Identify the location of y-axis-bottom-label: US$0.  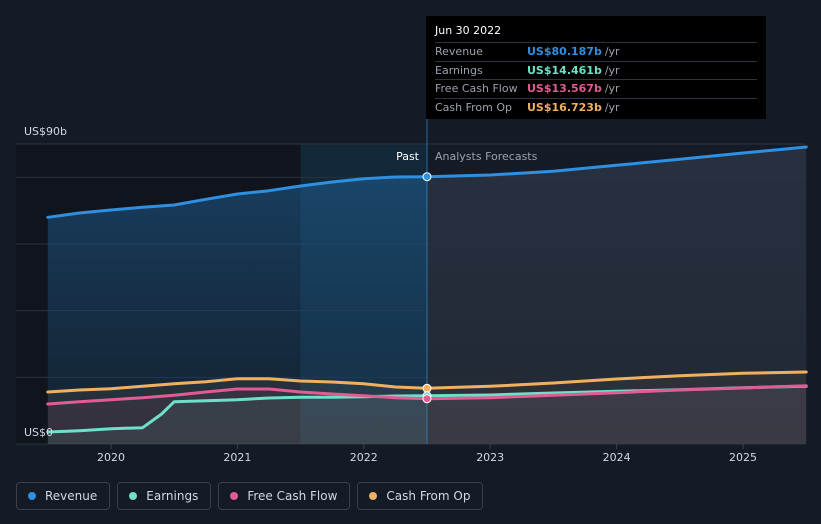
(38, 432).